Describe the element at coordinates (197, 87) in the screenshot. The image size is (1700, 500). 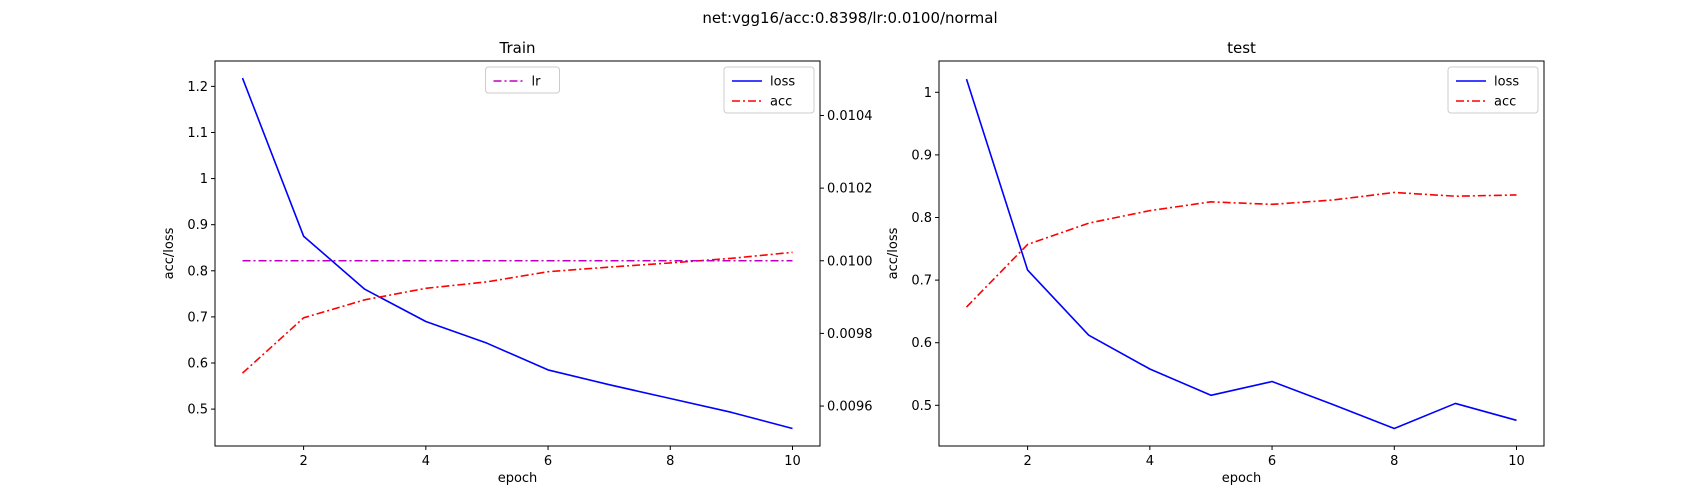
I see `y-tick-label: 1.2` at that location.